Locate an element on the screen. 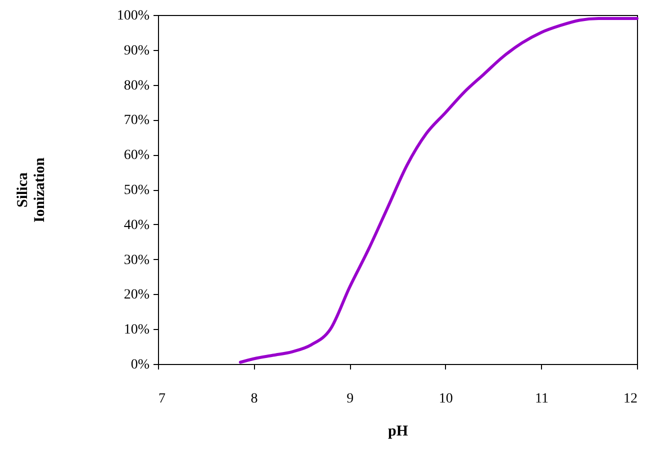 This screenshot has width=647, height=455. x-tick-label: 10 is located at coordinates (445, 399).